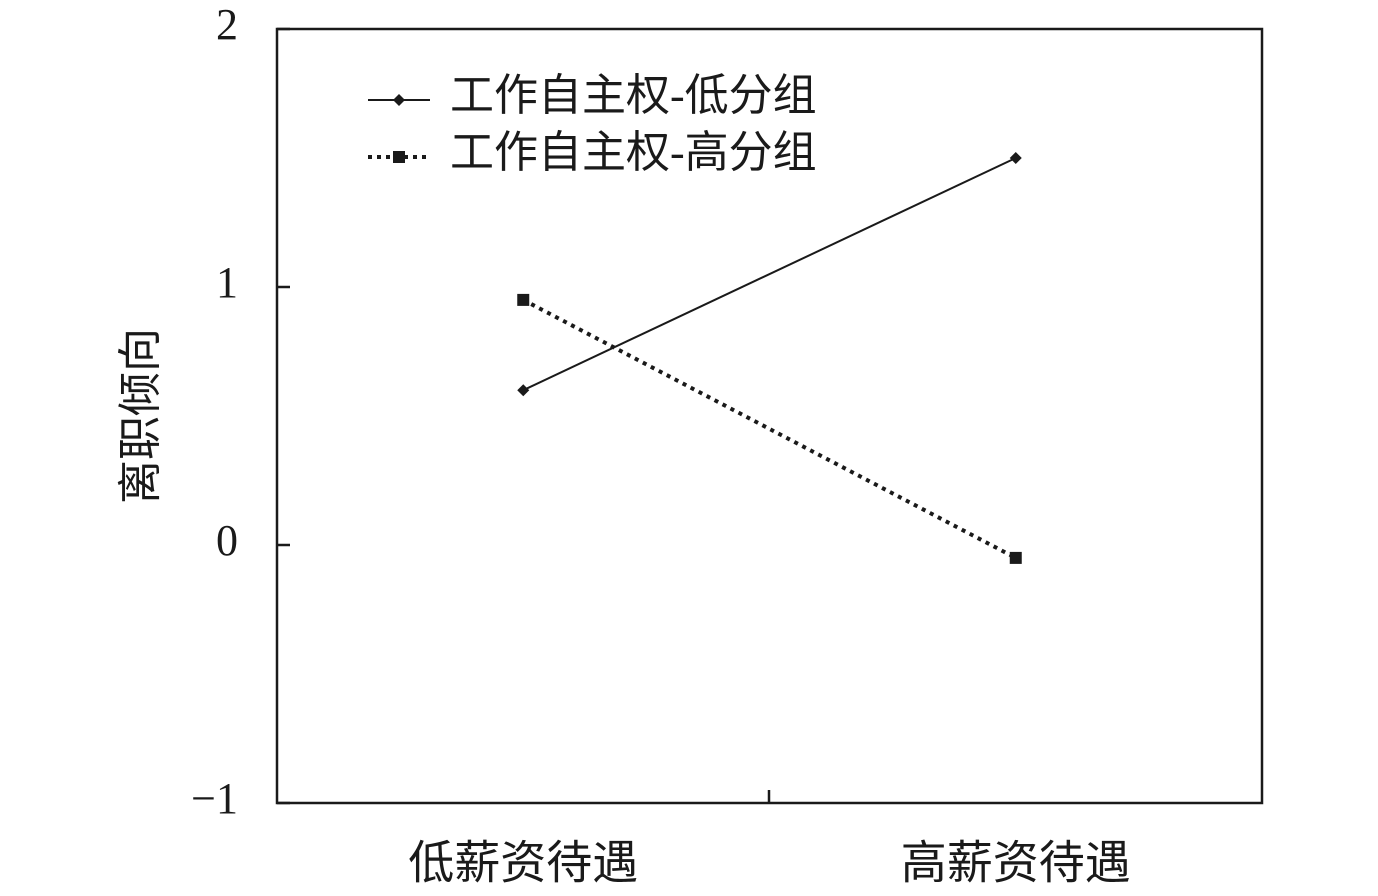 This screenshot has width=1378, height=896. I want to click on x-tick-label: 高薪资待遇, so click(1016, 863).